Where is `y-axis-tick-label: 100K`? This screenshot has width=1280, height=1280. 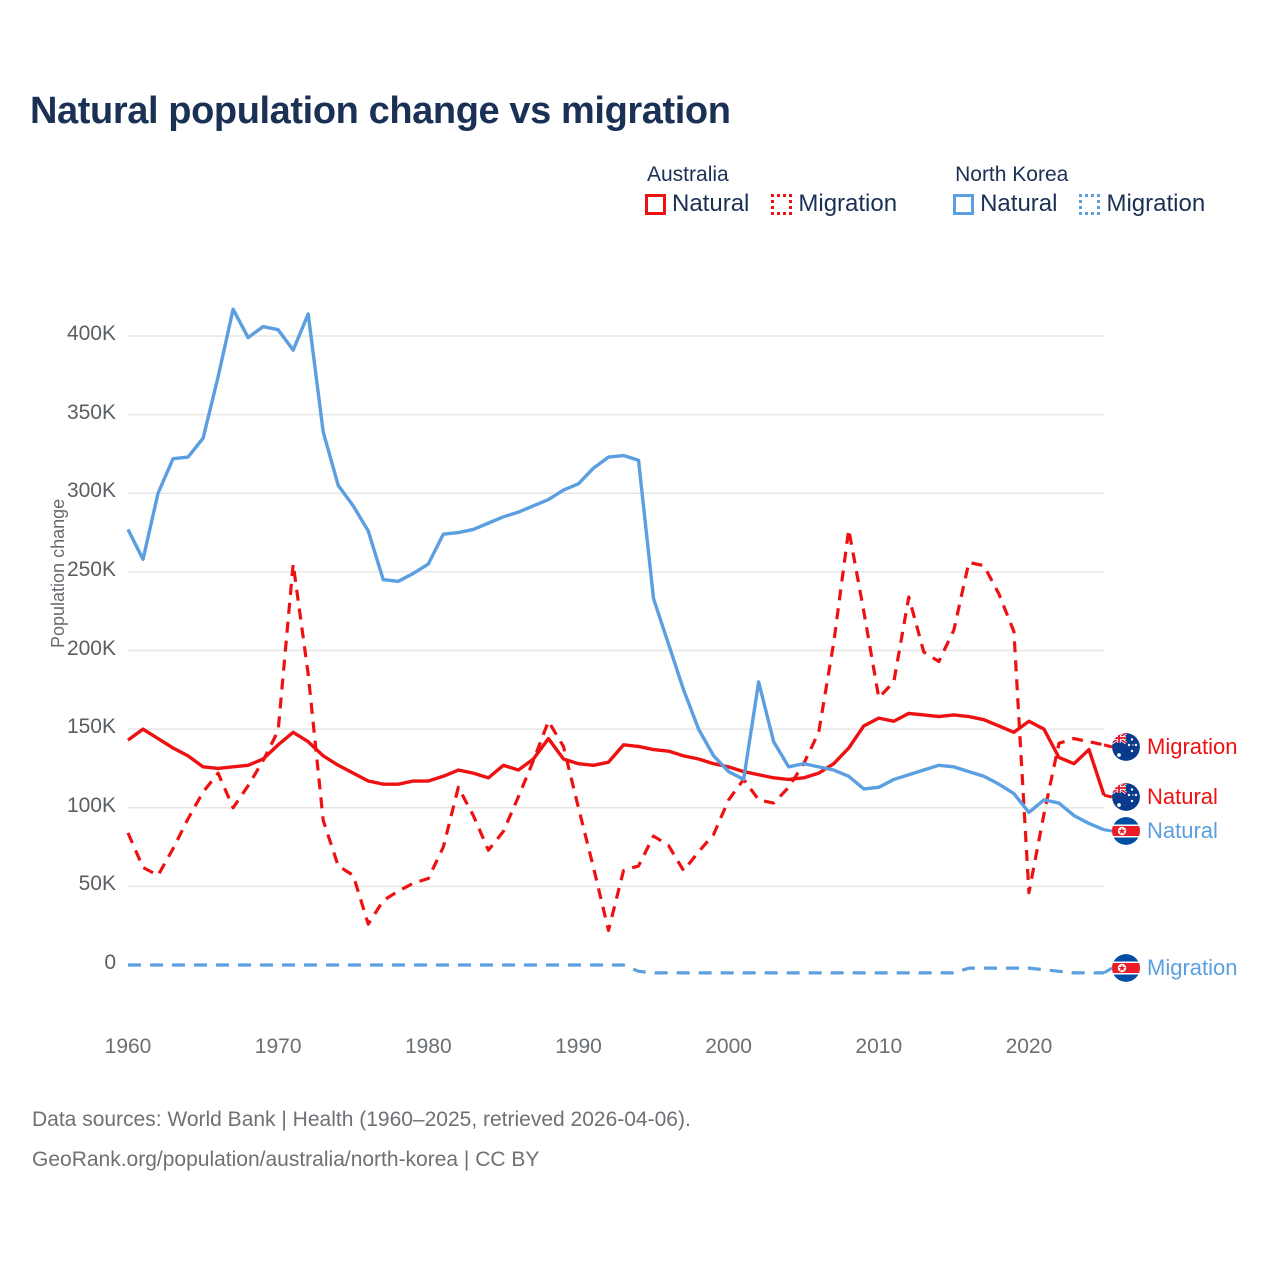 y-axis-tick-label: 100K is located at coordinates (91, 805).